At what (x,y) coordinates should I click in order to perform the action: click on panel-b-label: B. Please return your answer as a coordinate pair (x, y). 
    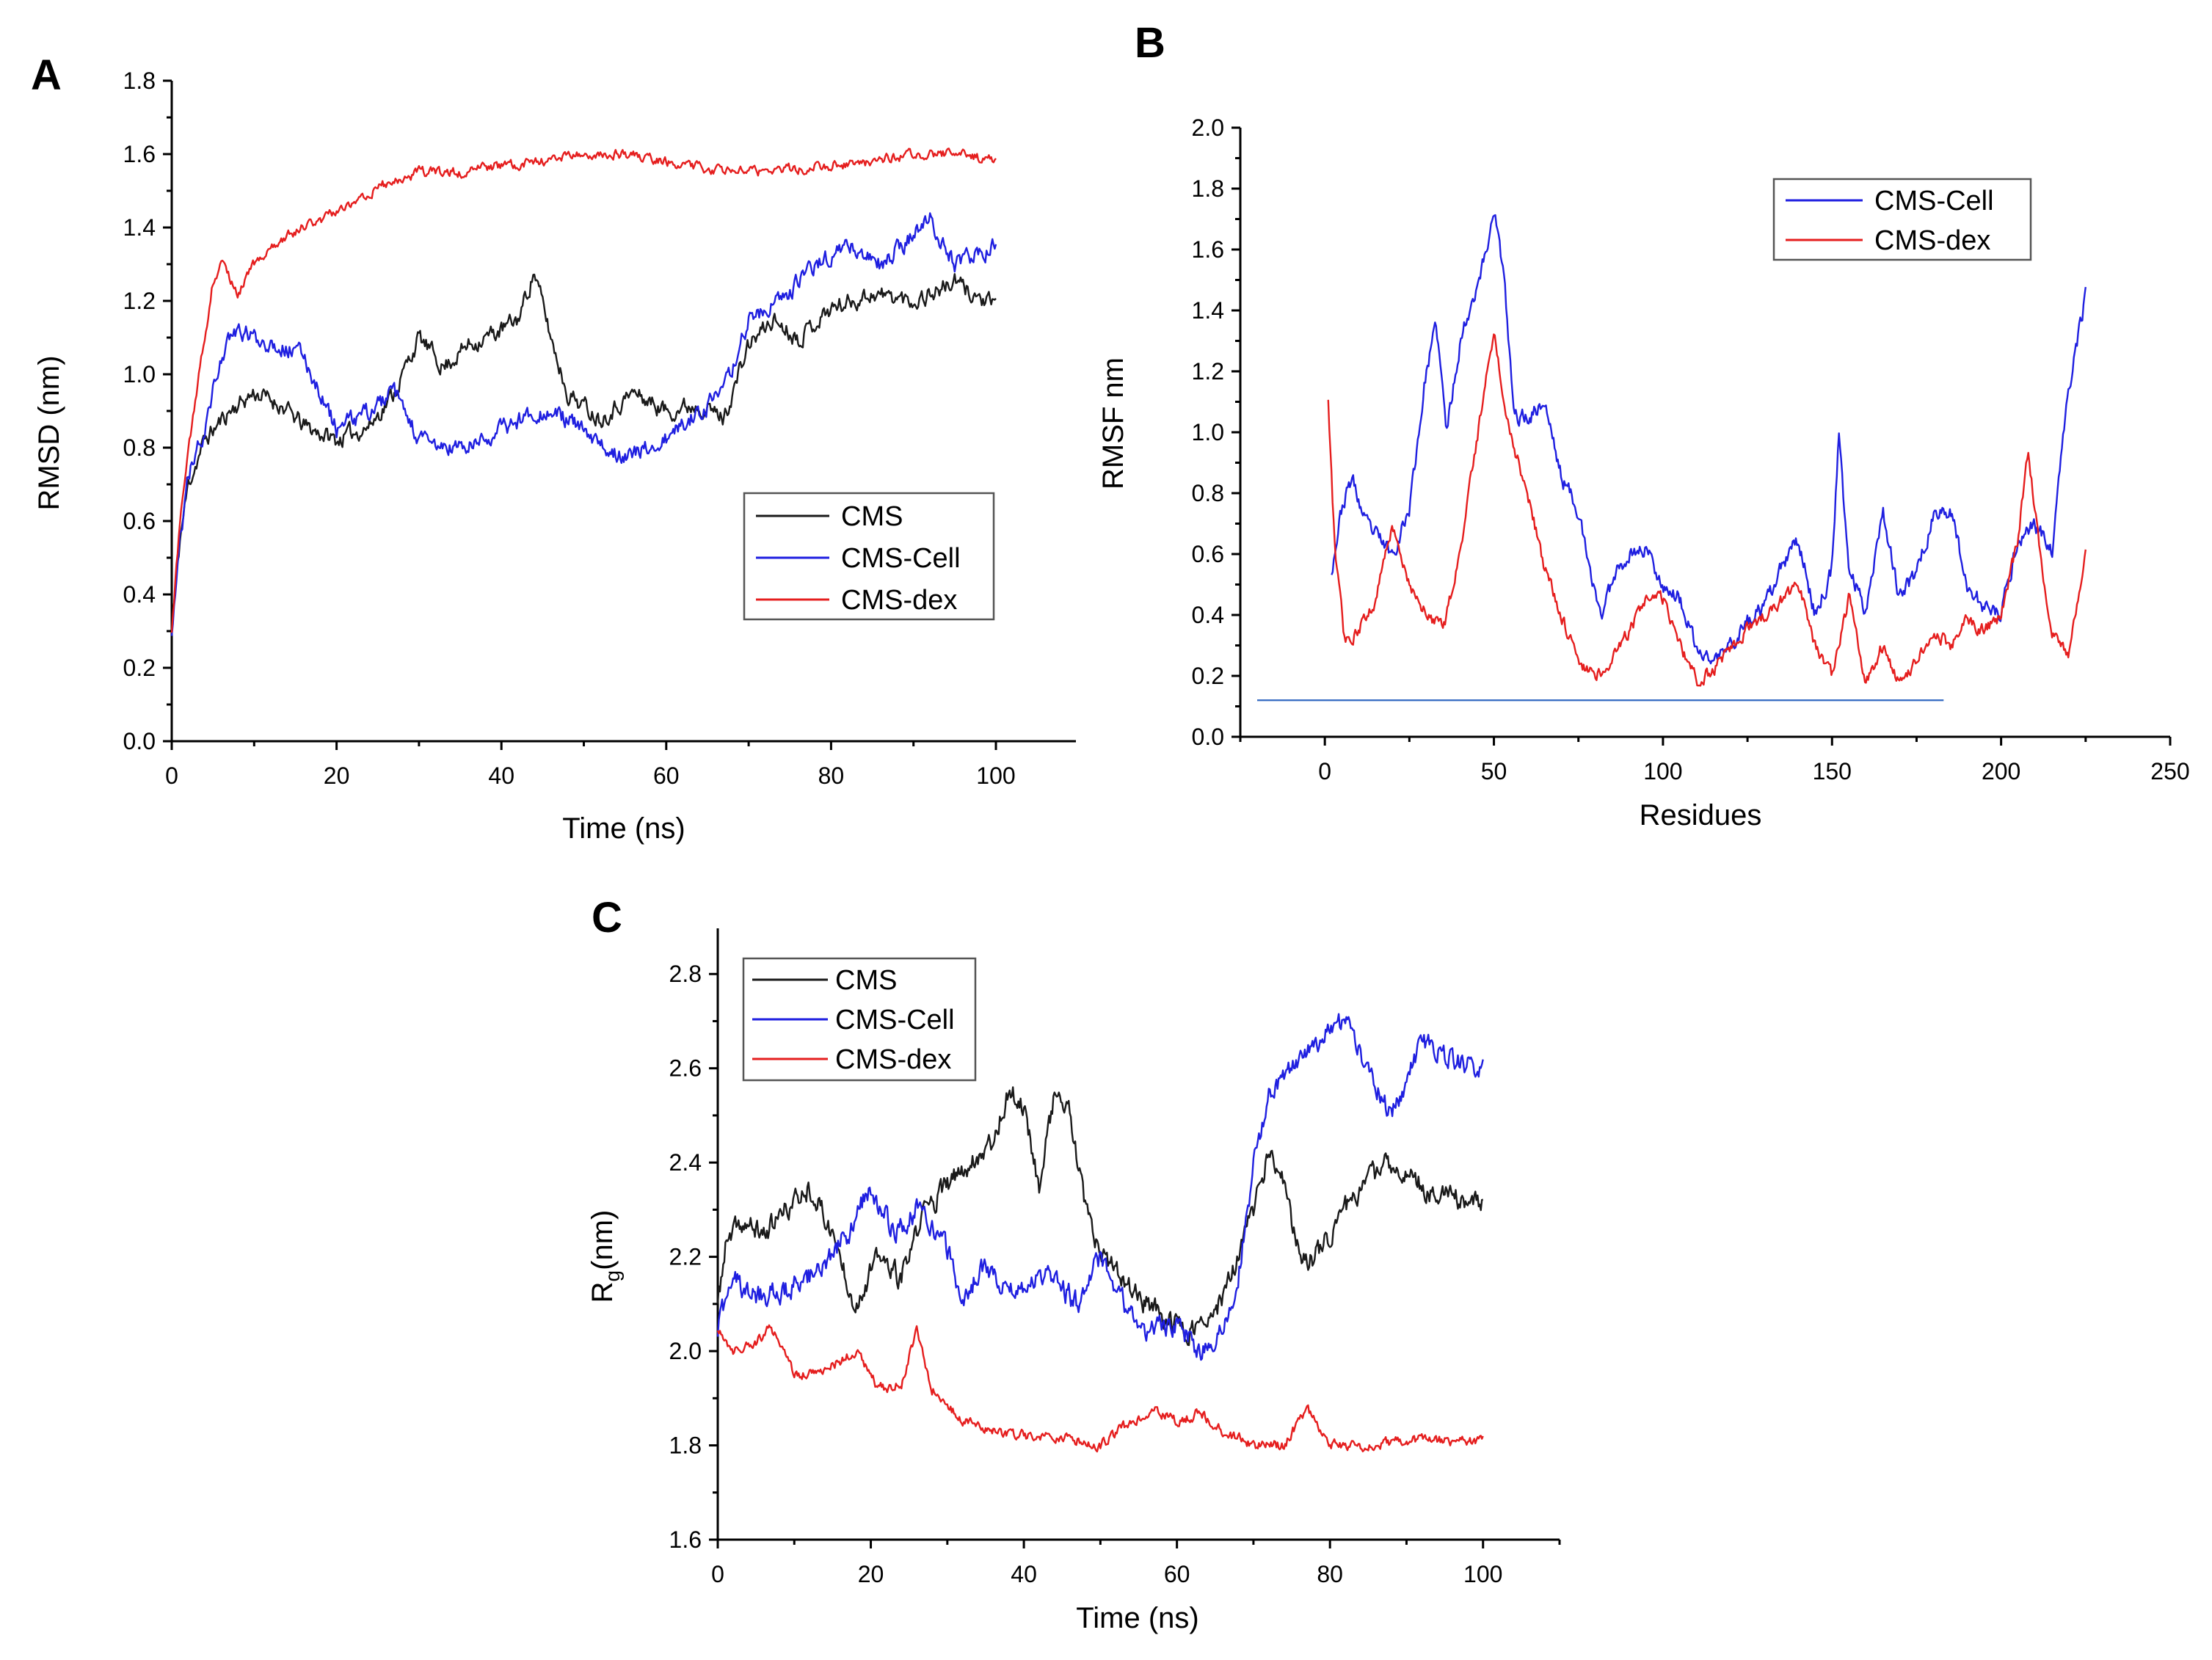
    Looking at the image, I should click on (1150, 43).